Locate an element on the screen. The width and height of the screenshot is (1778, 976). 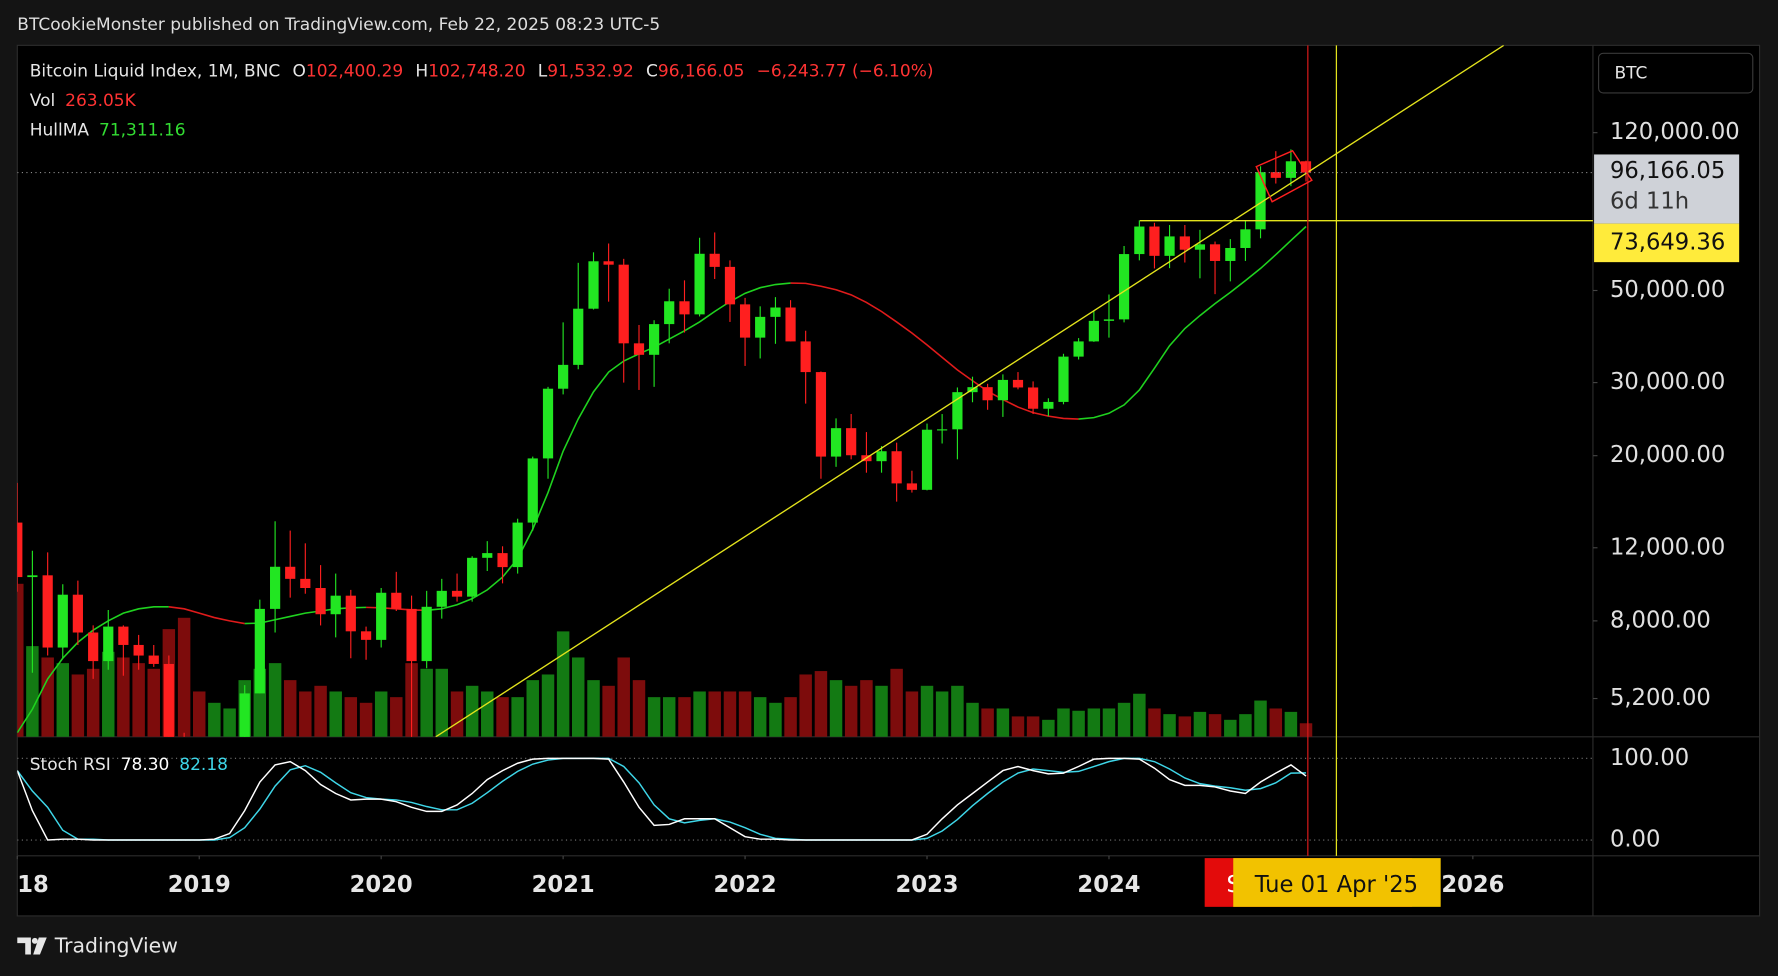
legend-title: Bitcoin Liquid Index, 1M, BNC is located at coordinates (155, 71).